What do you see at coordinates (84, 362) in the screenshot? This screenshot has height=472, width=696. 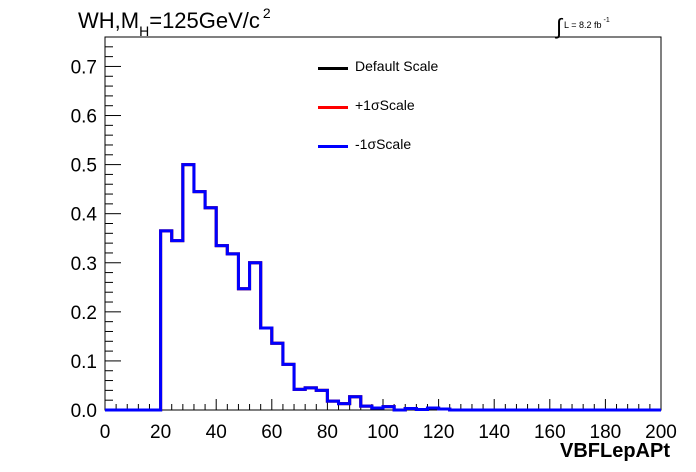 I see `y-tick-label: 0.1` at bounding box center [84, 362].